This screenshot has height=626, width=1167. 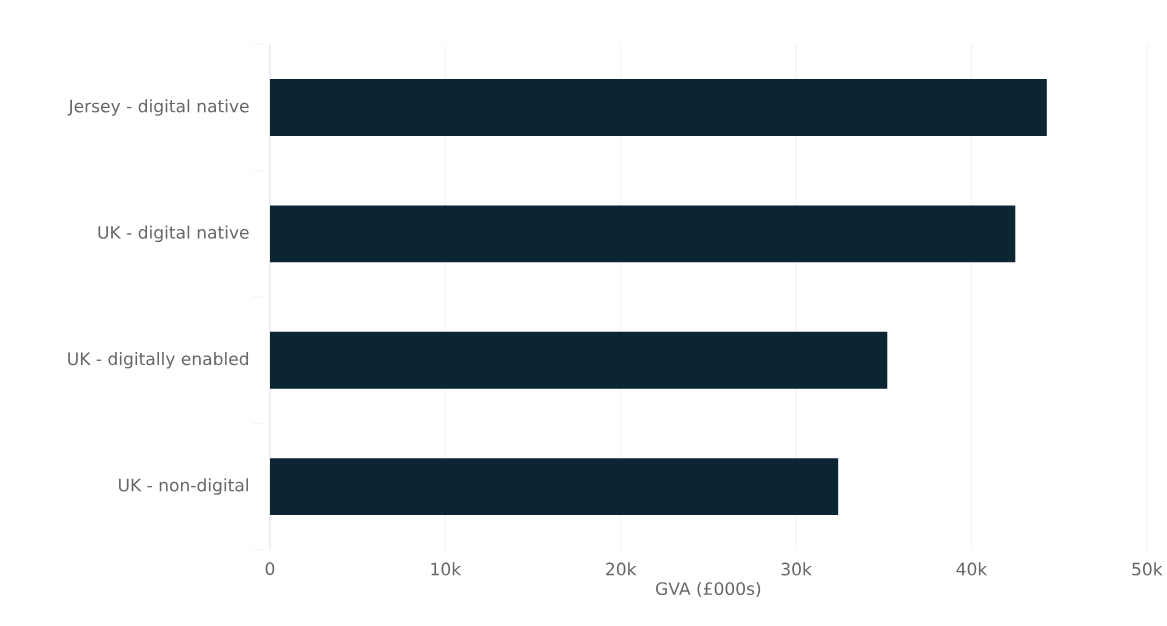 I want to click on x-tick-label: 50k, so click(x=1147, y=569).